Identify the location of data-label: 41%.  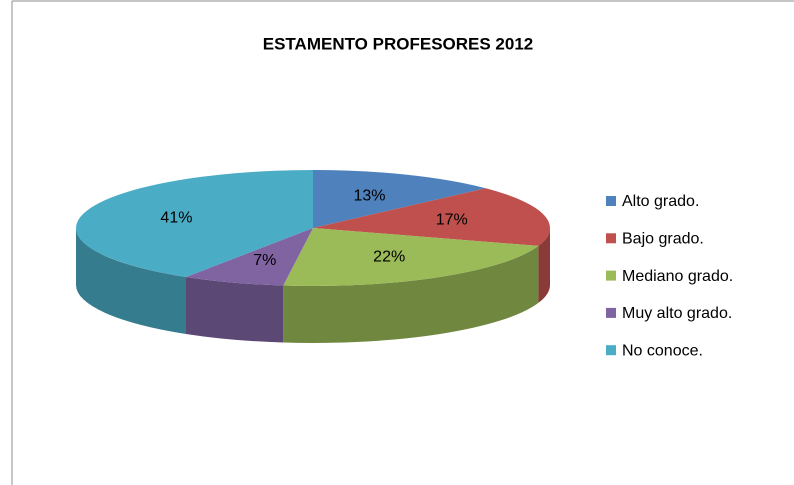
(176, 218).